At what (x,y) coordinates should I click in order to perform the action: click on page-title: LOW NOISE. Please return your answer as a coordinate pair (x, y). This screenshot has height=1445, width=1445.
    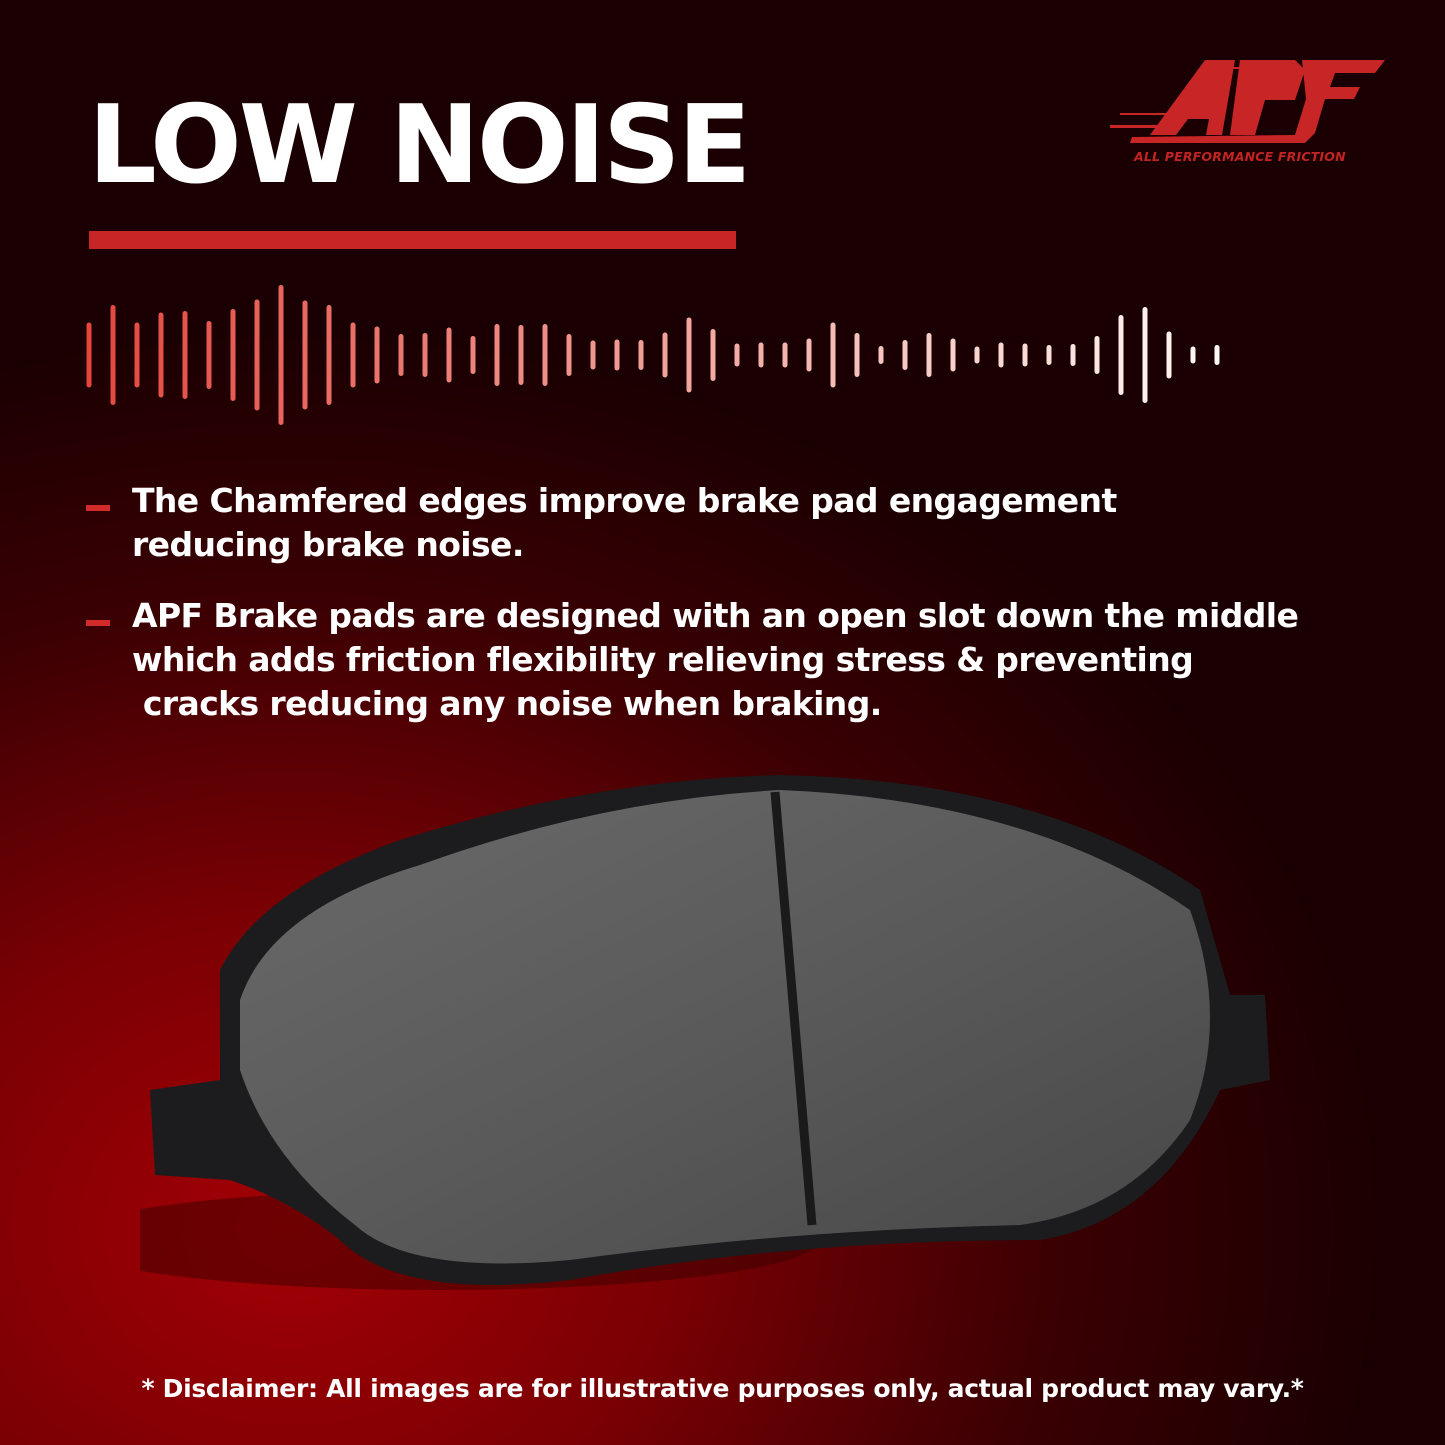
    Looking at the image, I should click on (419, 145).